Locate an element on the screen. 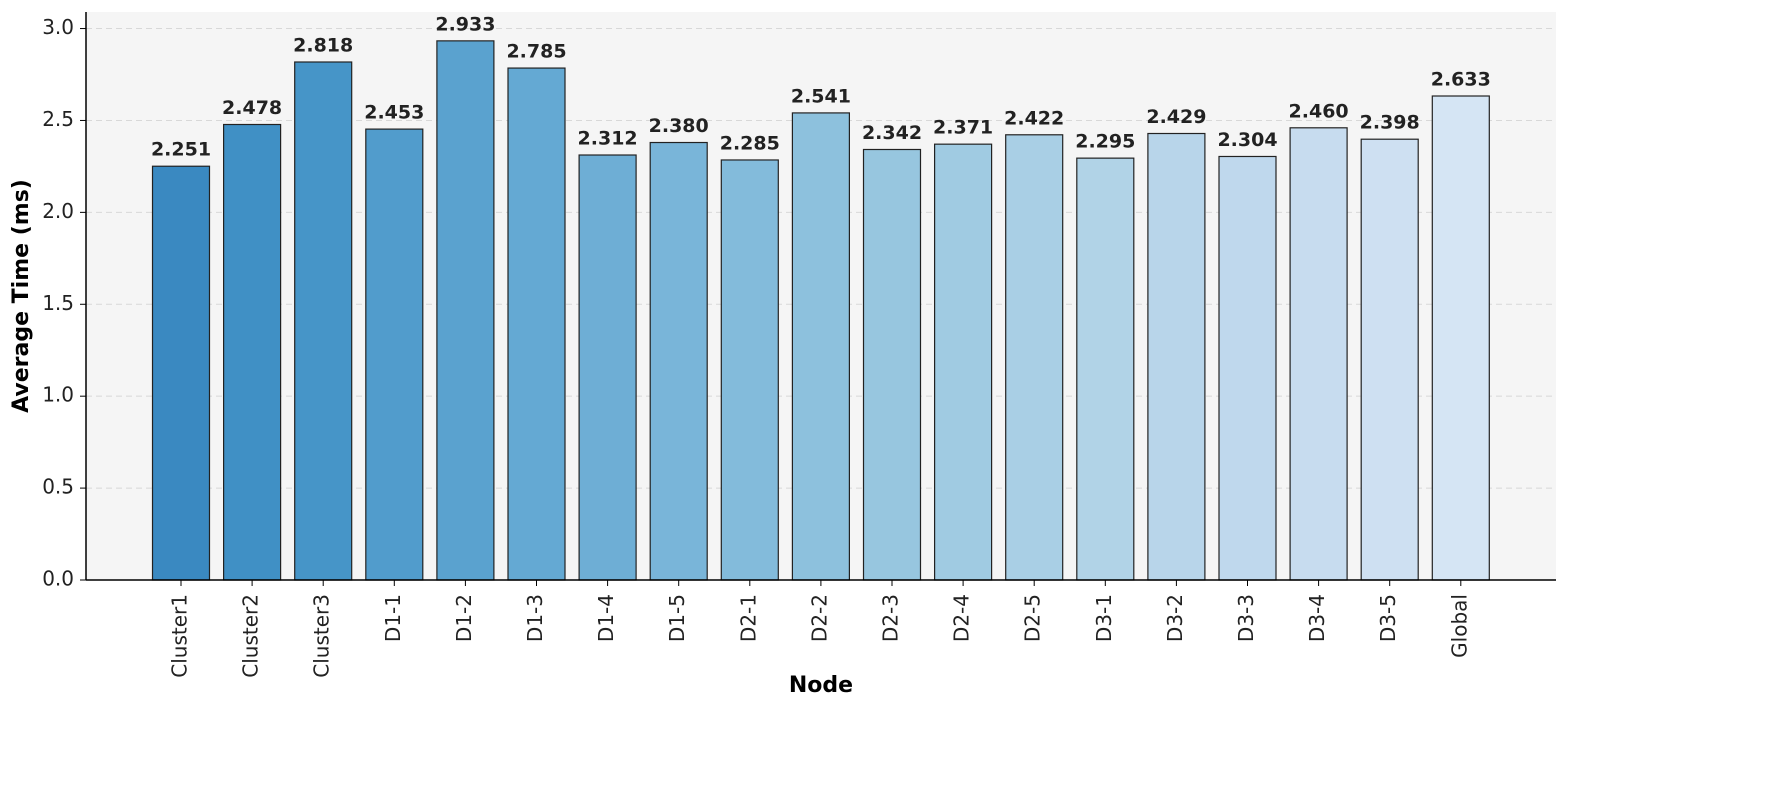  x-tick-label: D1-2 is located at coordinates (464, 618).